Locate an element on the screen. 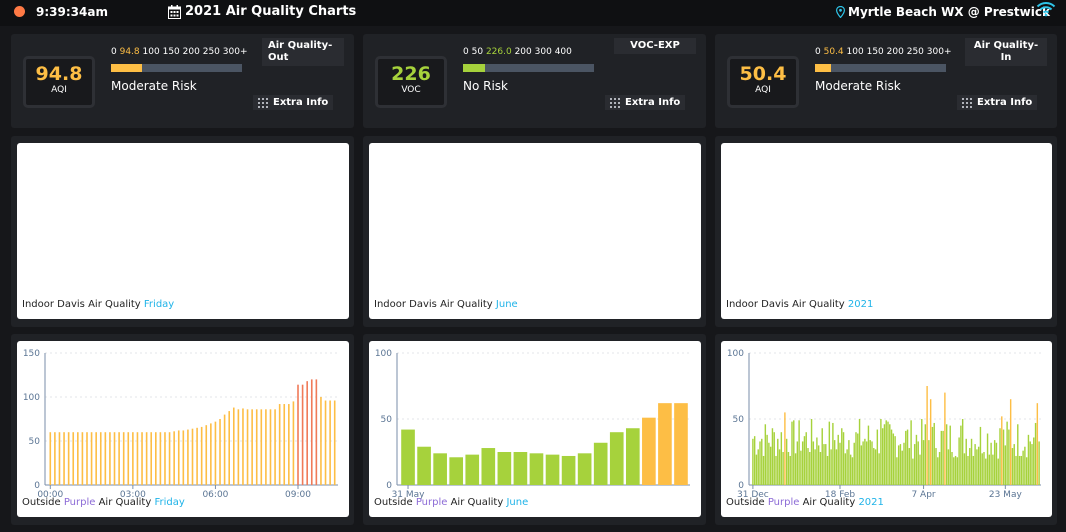 The height and width of the screenshot is (532, 1066). gauge-value-box: 94.8 AQI is located at coordinates (59, 82).